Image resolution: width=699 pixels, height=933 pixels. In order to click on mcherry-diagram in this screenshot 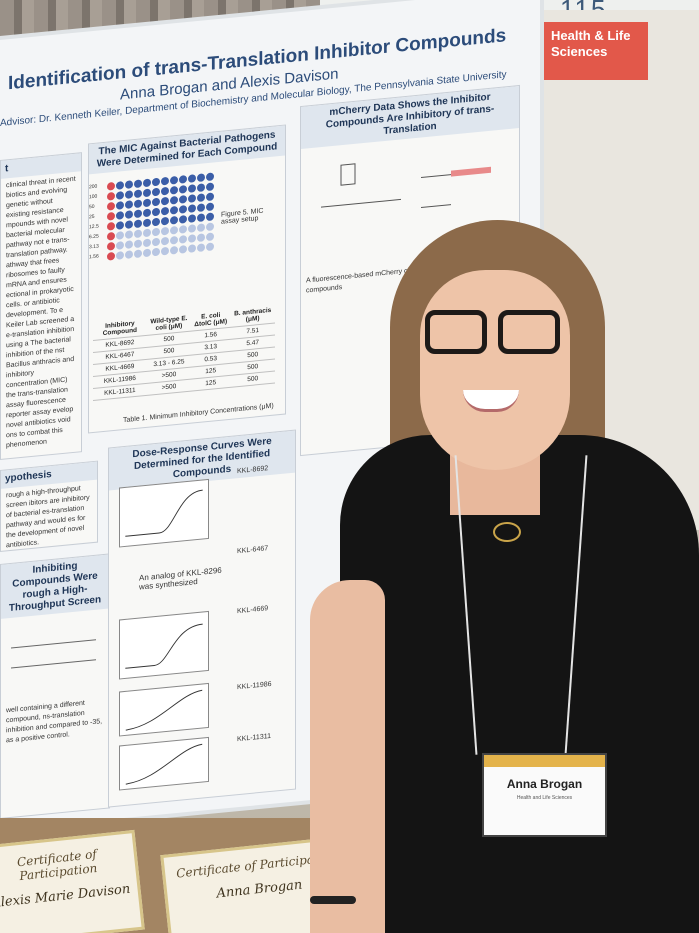, I will do `click(406, 185)`.